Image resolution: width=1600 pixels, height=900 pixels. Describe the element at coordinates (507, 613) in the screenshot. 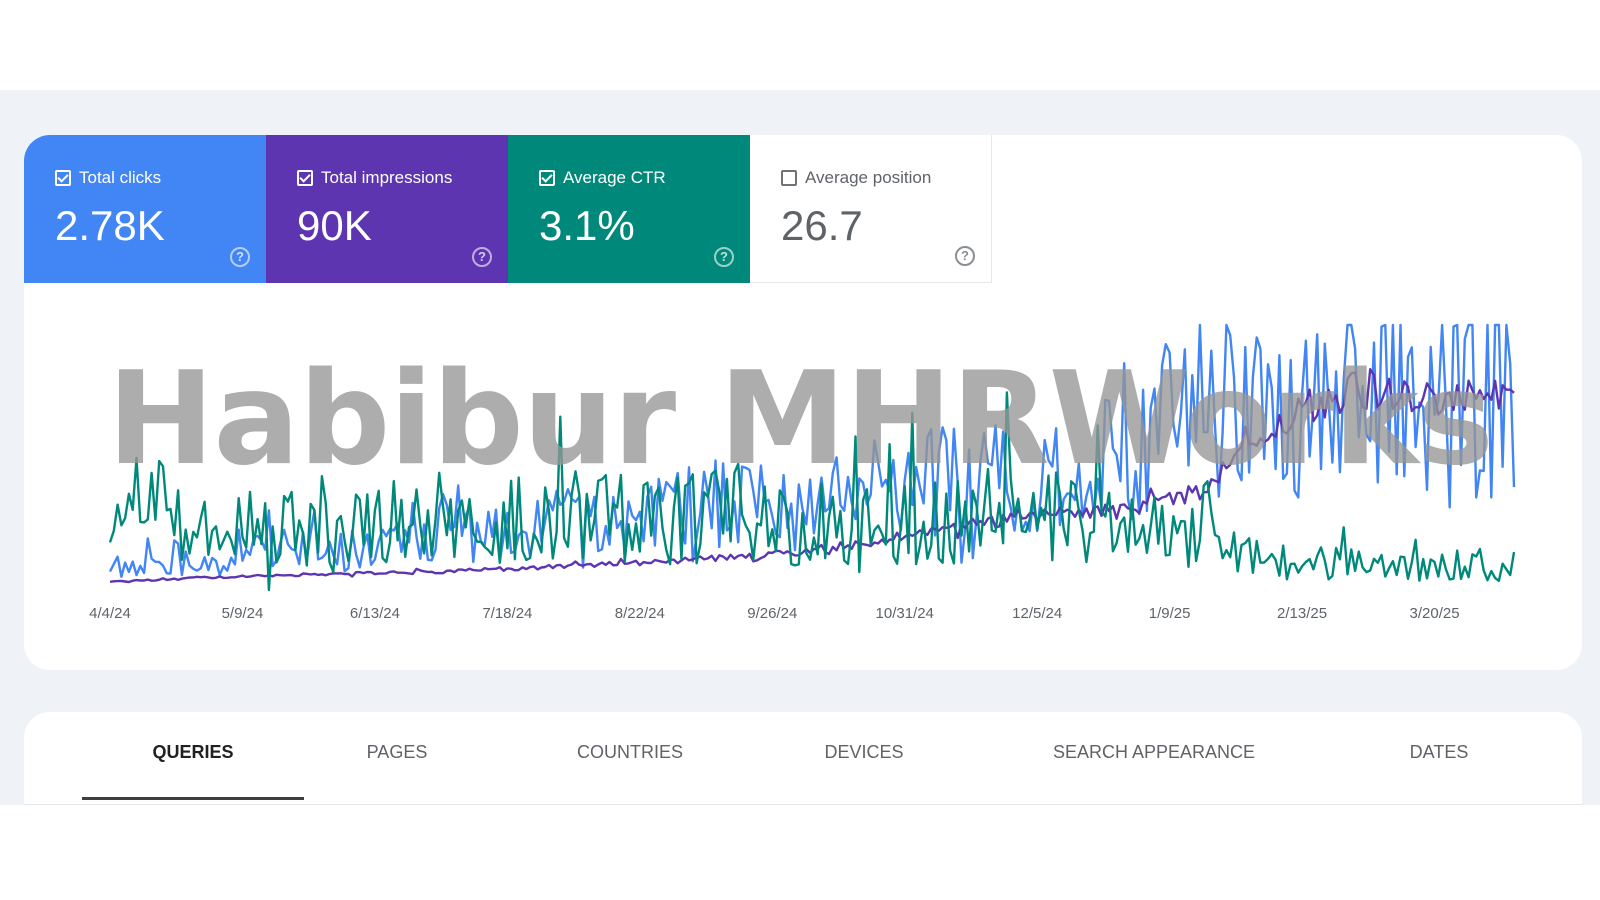

I see `x-tick-label: 7/18/24` at that location.